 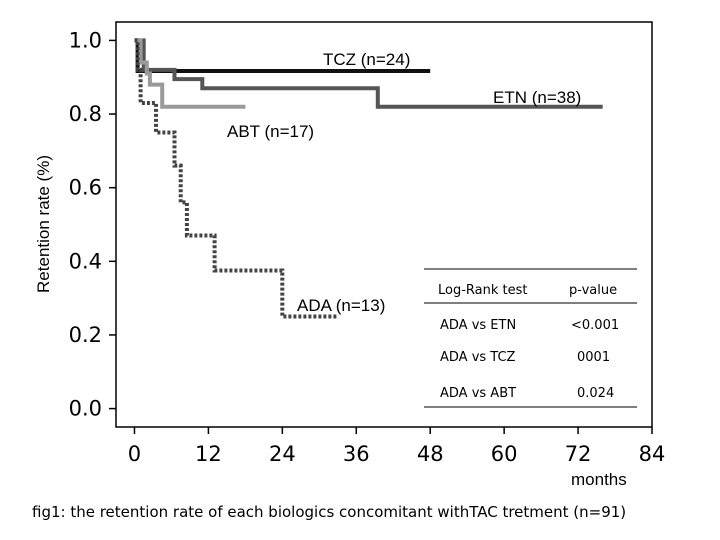 I want to click on series-line-abt, so click(x=190, y=73).